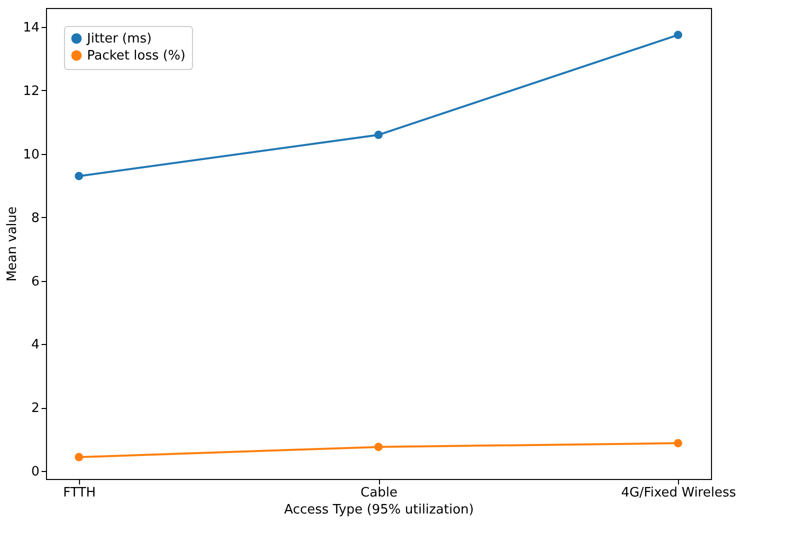 The image size is (803, 544). What do you see at coordinates (31, 28) in the screenshot?
I see `y-tick-label: 14` at bounding box center [31, 28].